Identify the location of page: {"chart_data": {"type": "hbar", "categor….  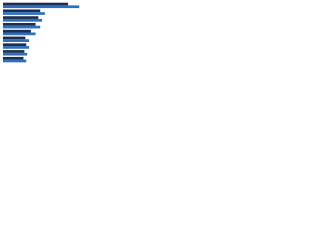
(50, 35).